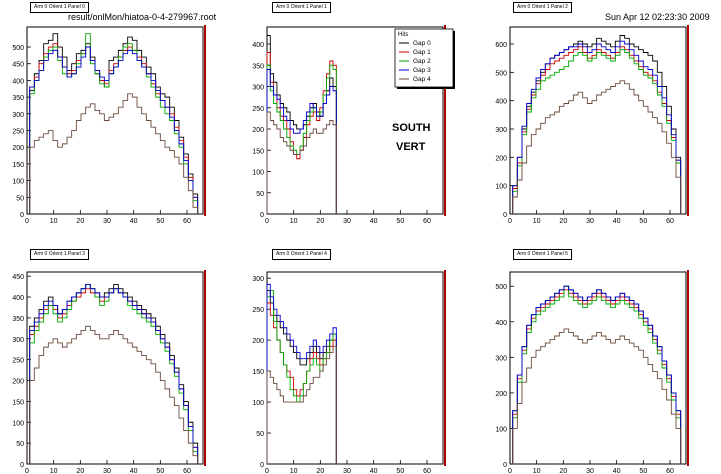 The width and height of the screenshot is (721, 474). Describe the element at coordinates (411, 128) in the screenshot. I see `south-label: SOUTH` at that location.